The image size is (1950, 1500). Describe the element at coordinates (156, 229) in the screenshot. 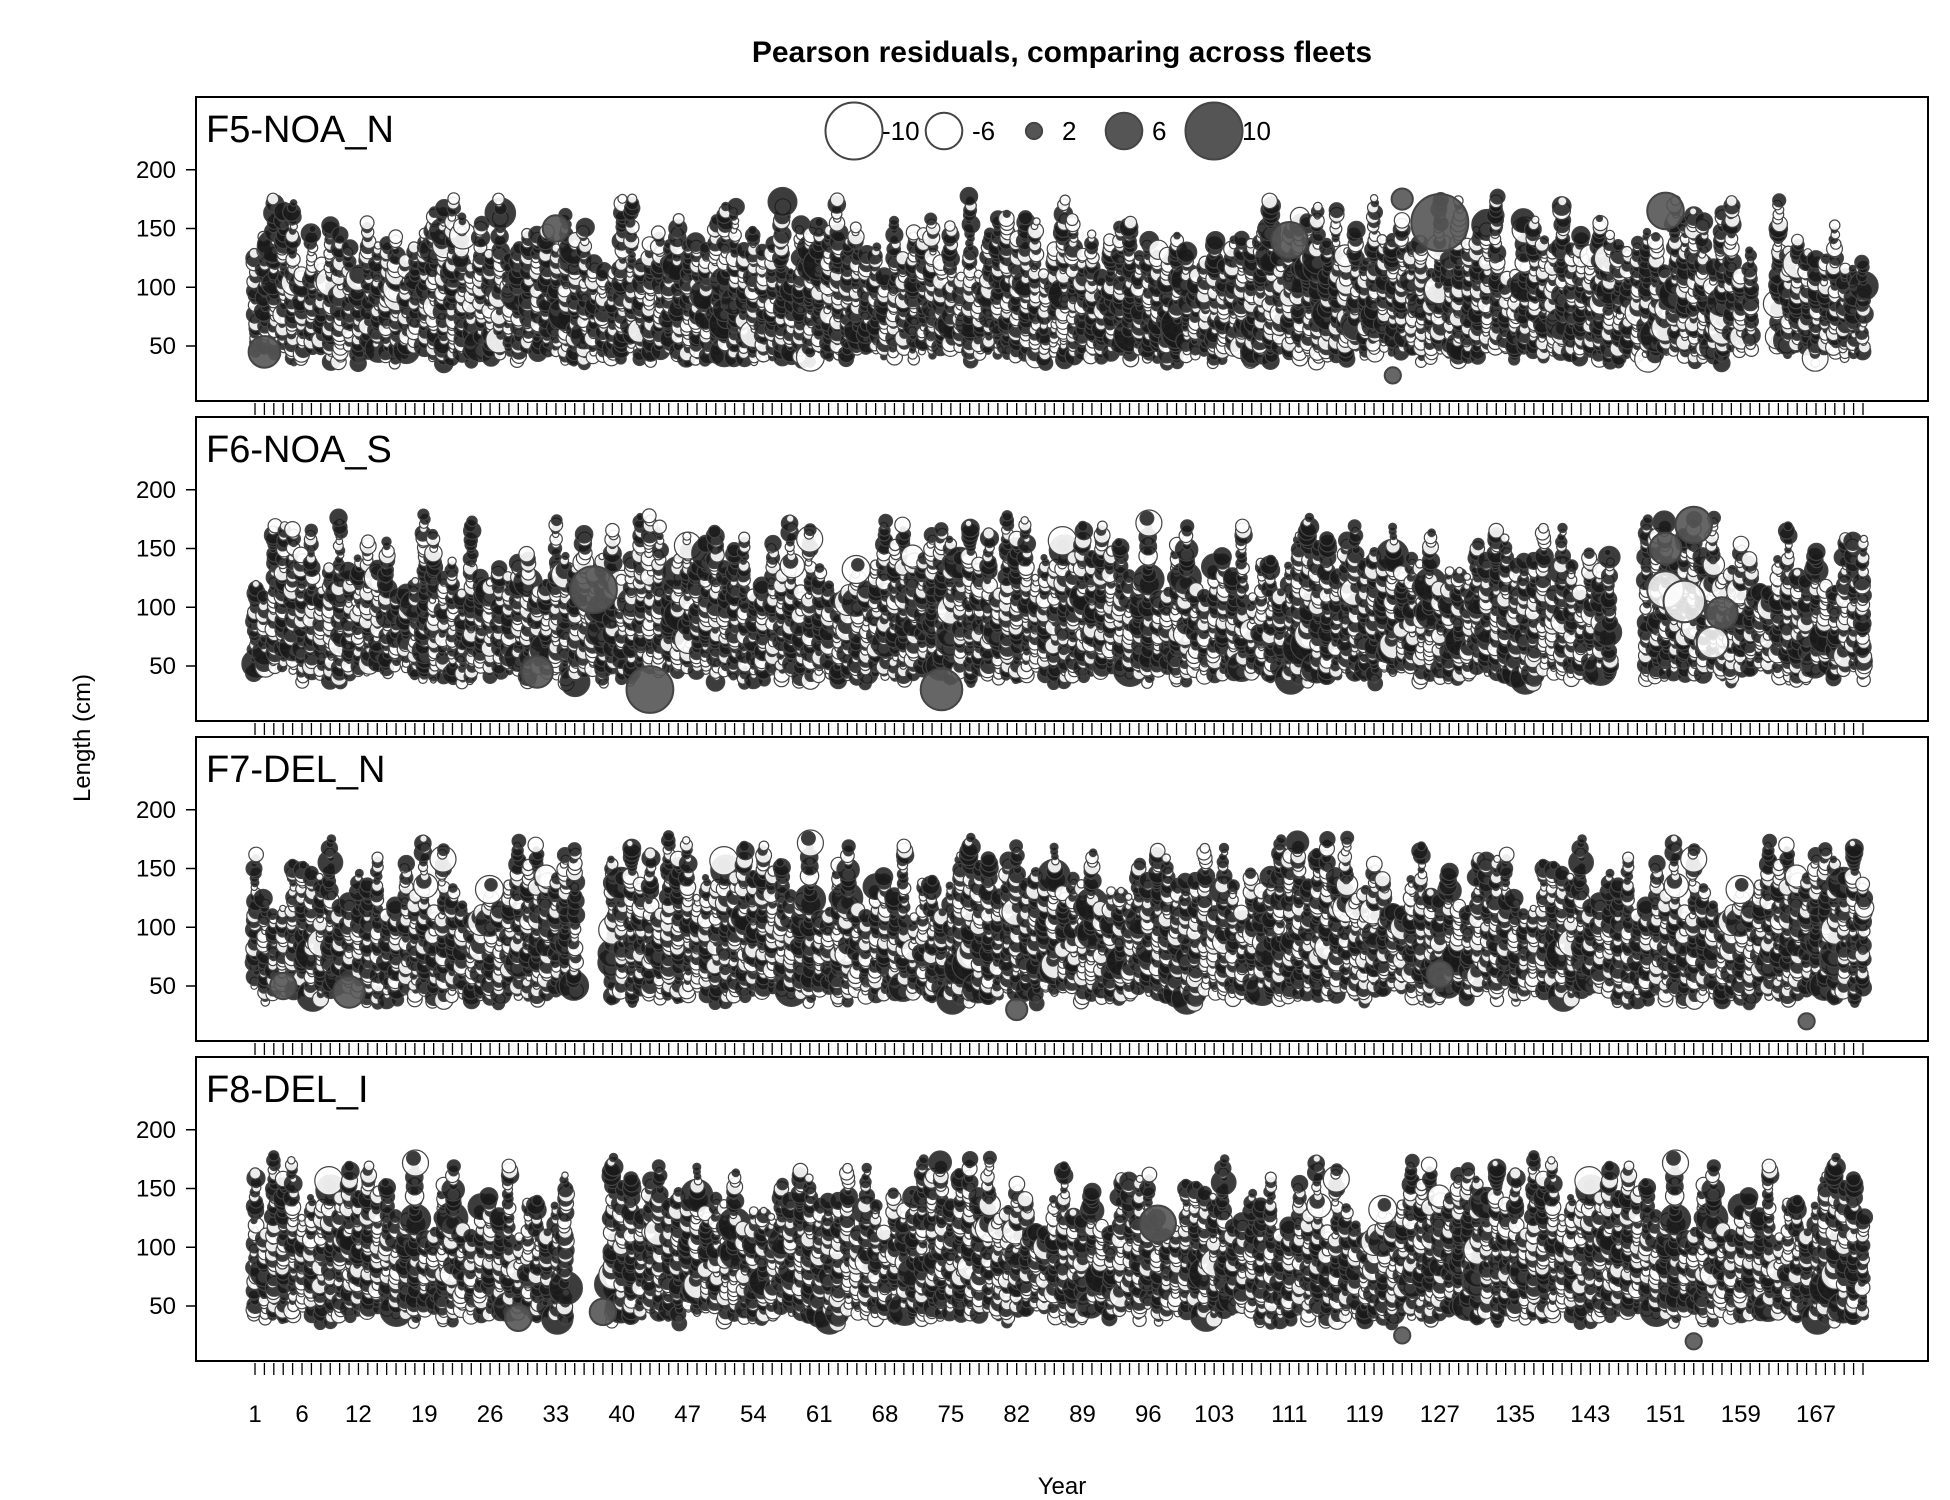

I see `y-tick-label: 150` at that location.